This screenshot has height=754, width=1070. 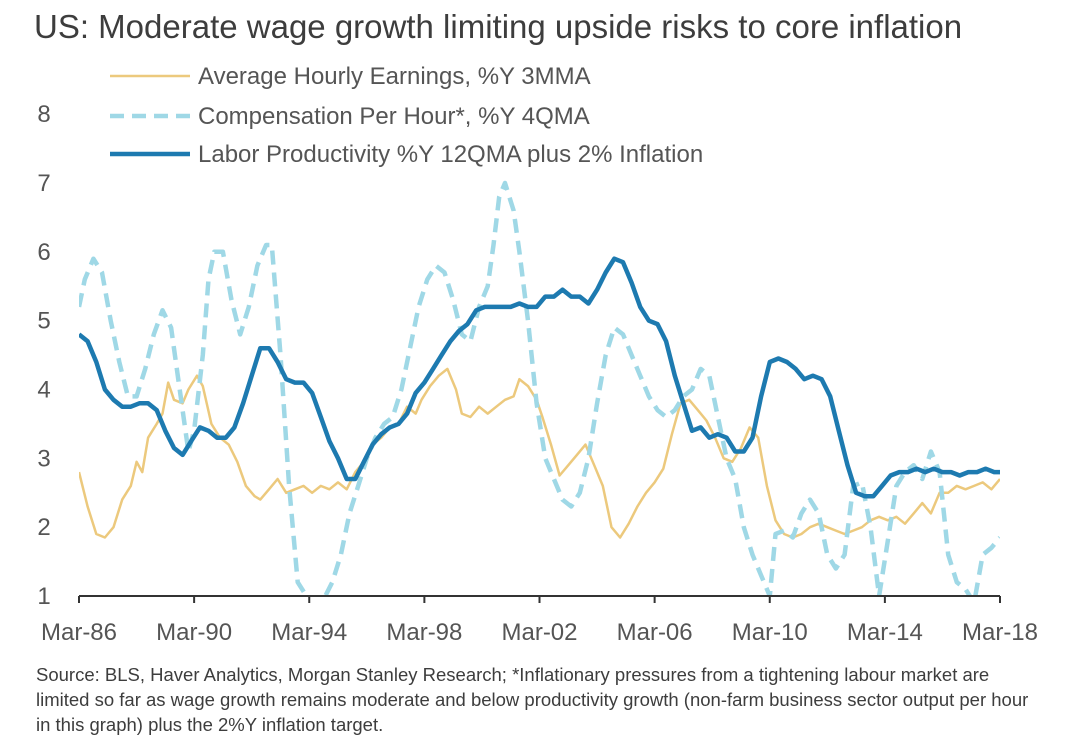 I want to click on y-tick-label: 7, so click(x=43, y=183).